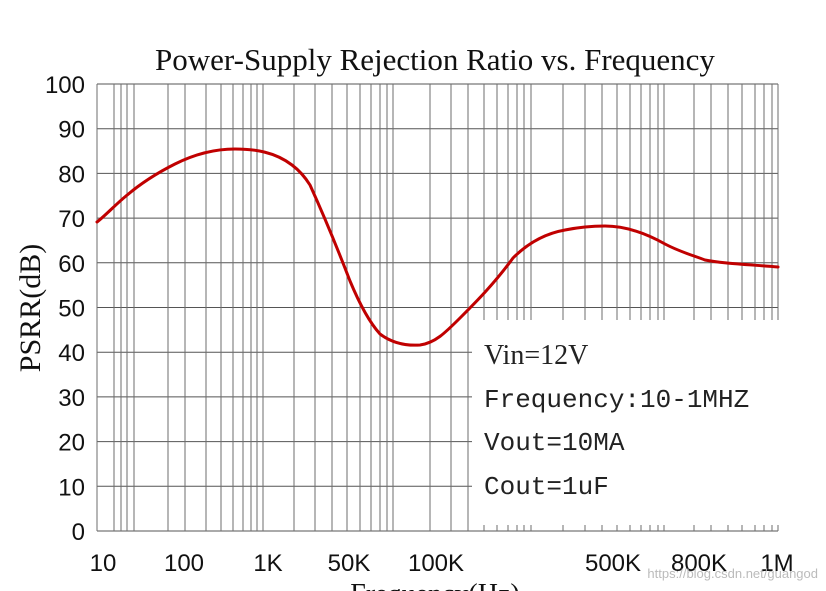  What do you see at coordinates (536, 355) in the screenshot?
I see `annotation-vin: Vin=12V` at bounding box center [536, 355].